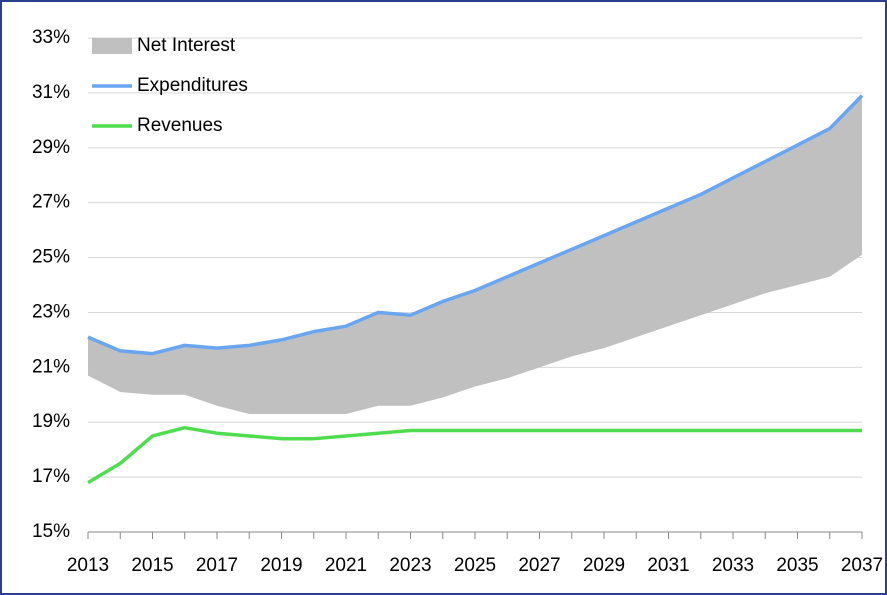 The width and height of the screenshot is (887, 595). Describe the element at coordinates (346, 565) in the screenshot. I see `x-tick-label: 2021` at that location.